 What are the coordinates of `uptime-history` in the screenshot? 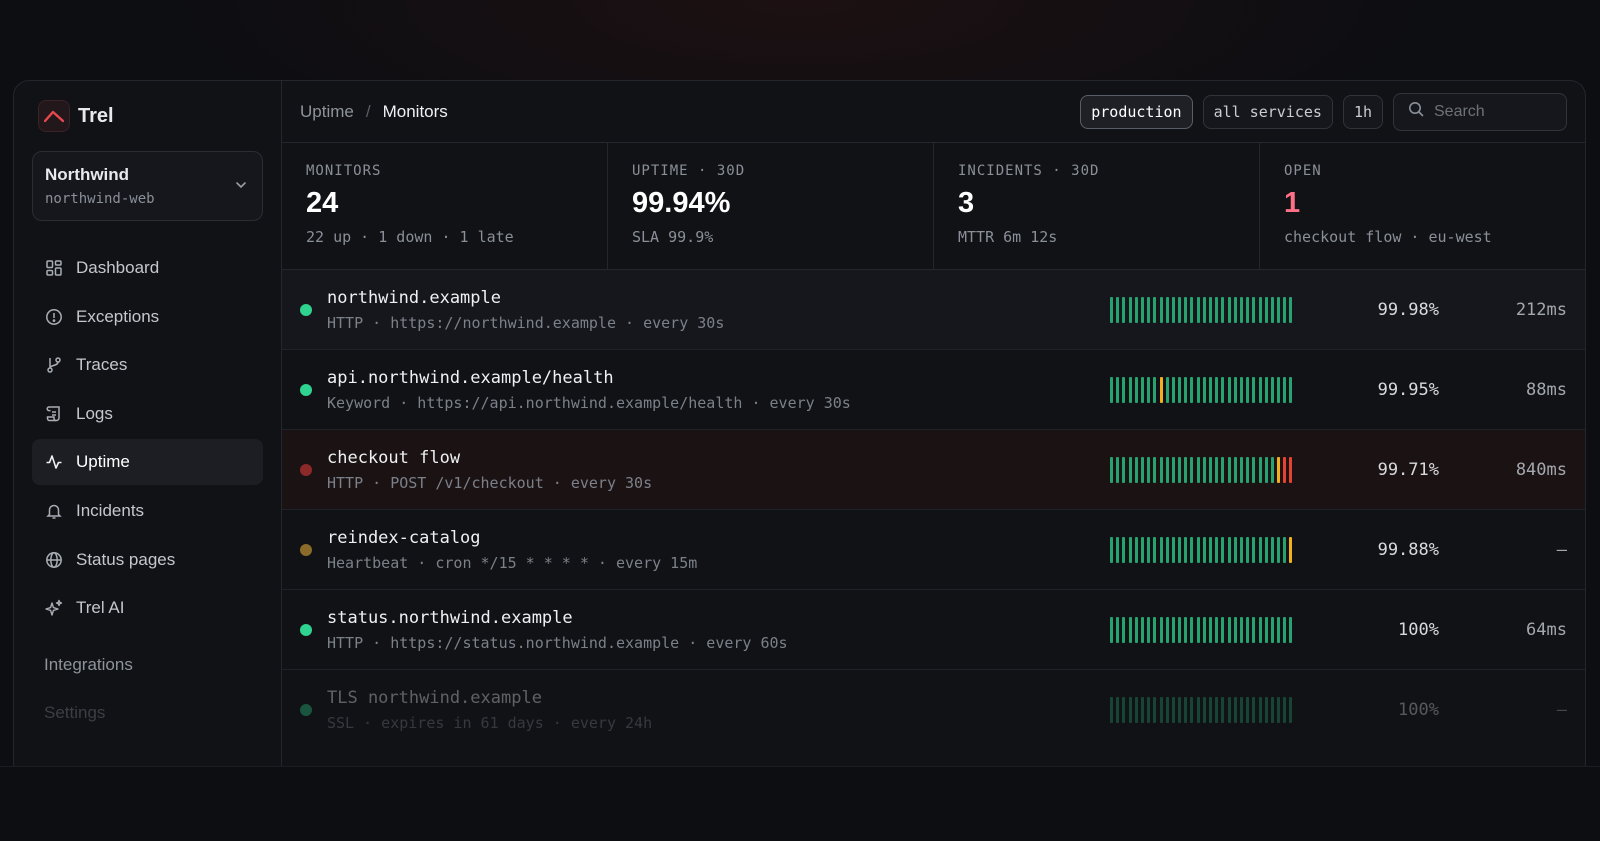 It's located at (1203, 390).